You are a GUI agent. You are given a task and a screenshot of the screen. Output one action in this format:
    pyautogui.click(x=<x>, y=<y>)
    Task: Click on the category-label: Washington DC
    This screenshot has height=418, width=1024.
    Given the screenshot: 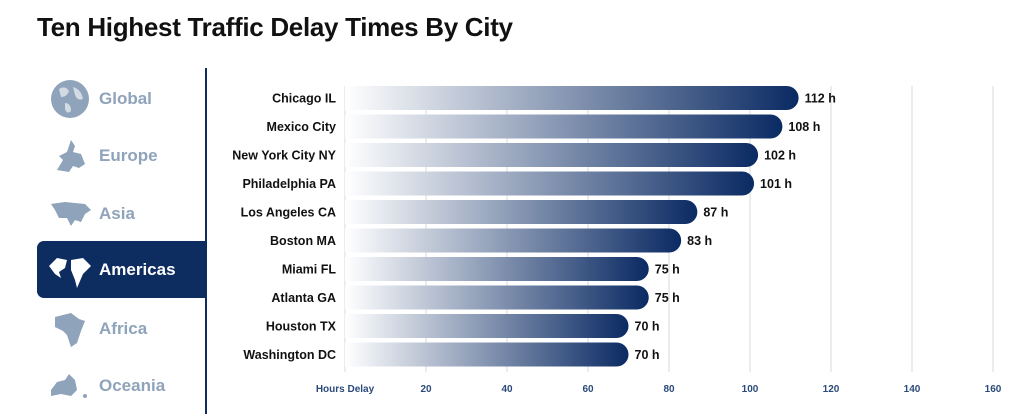 What is the action you would take?
    pyautogui.click(x=289, y=355)
    